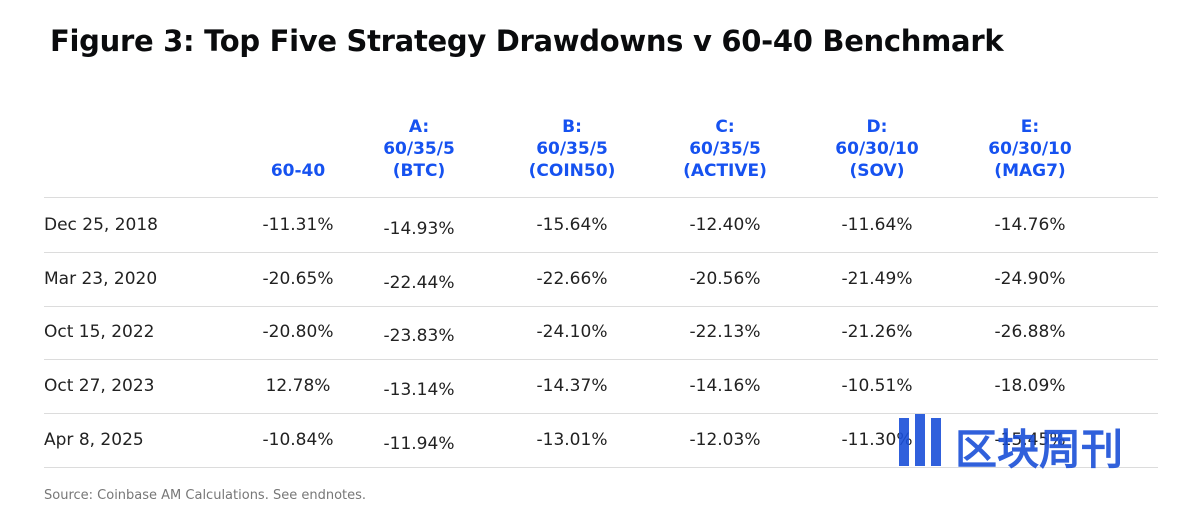  I want to click on column-header: 60-40, so click(298, 171).